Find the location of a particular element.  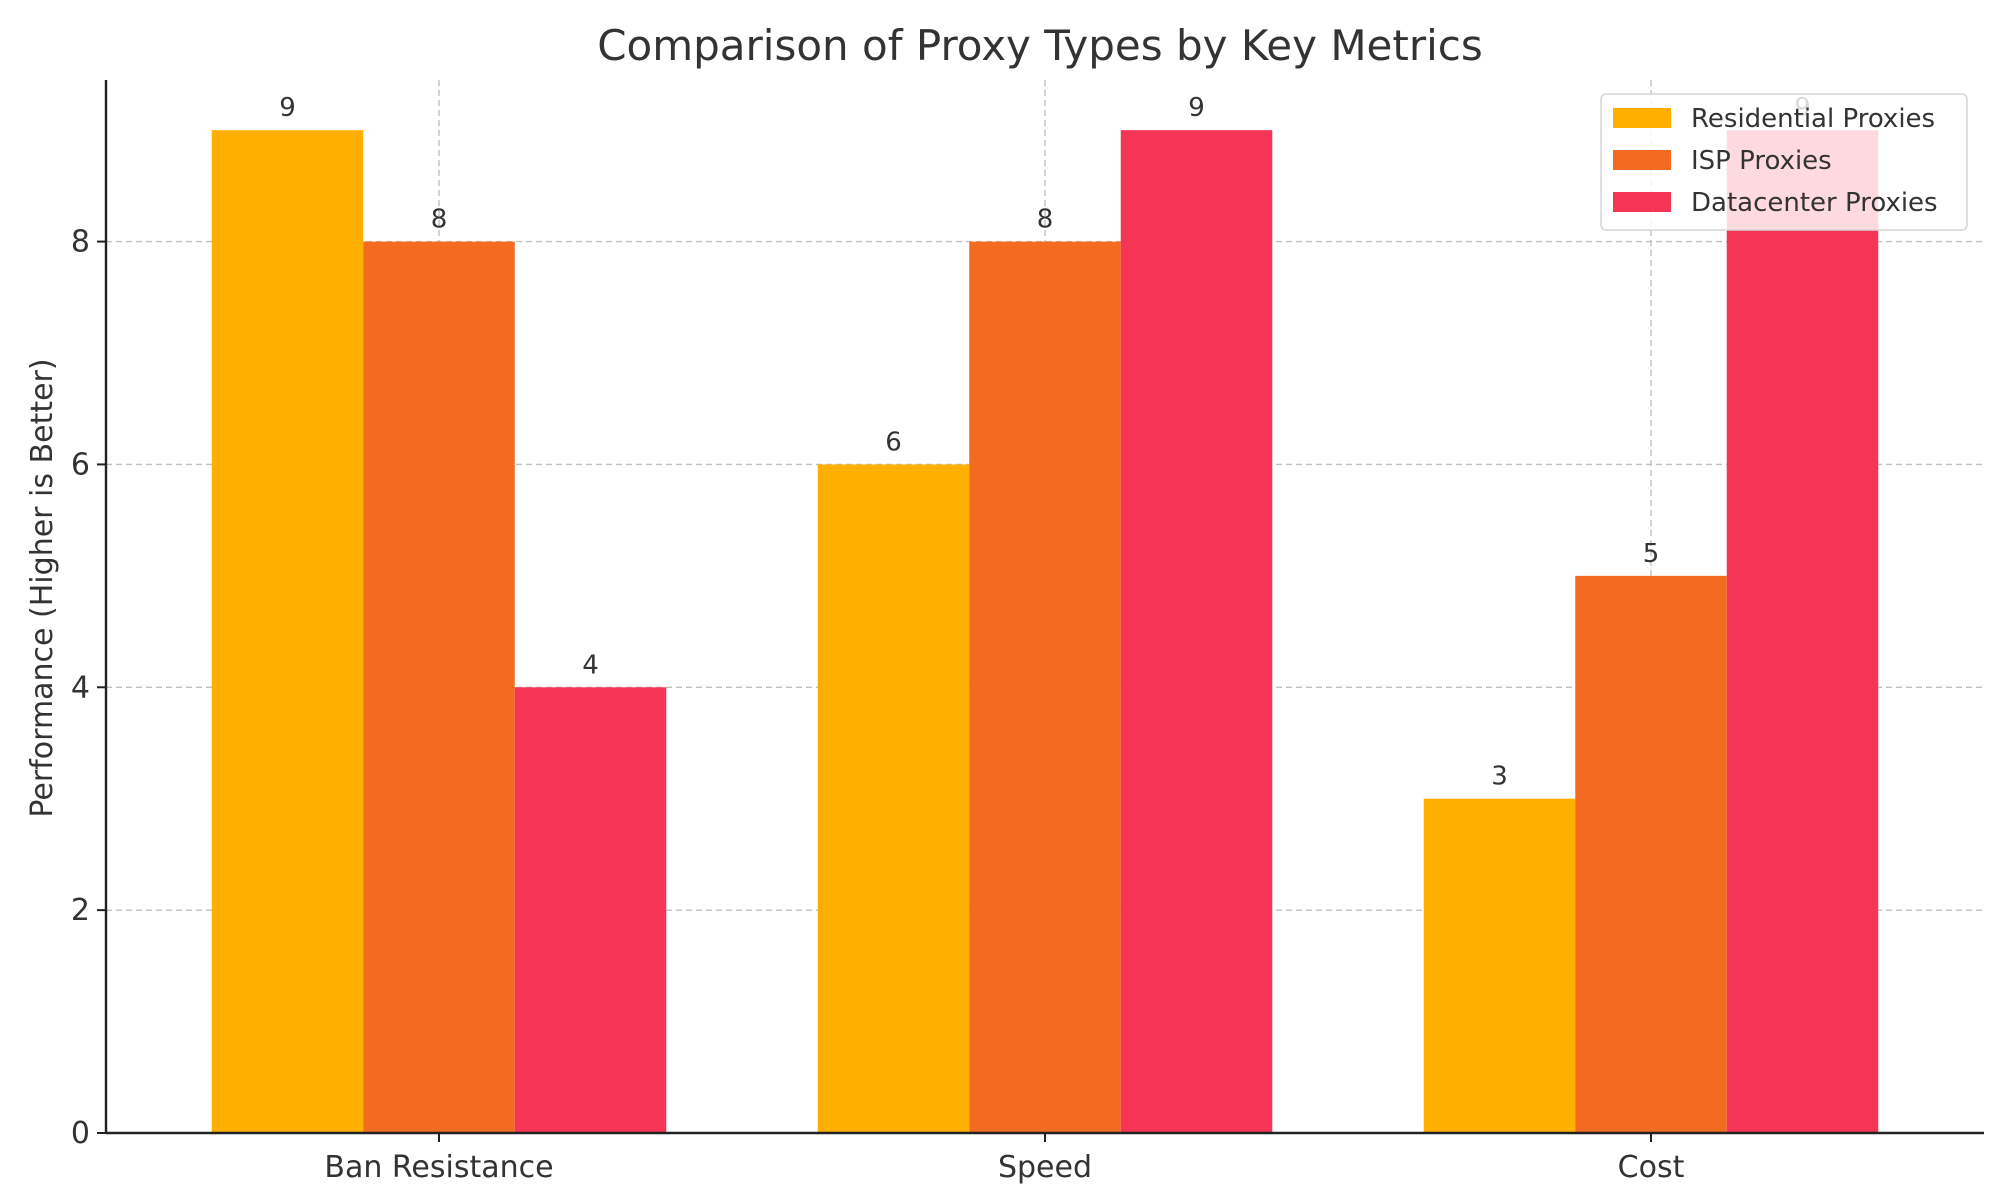

y-tick-label: 2 is located at coordinates (80, 910).